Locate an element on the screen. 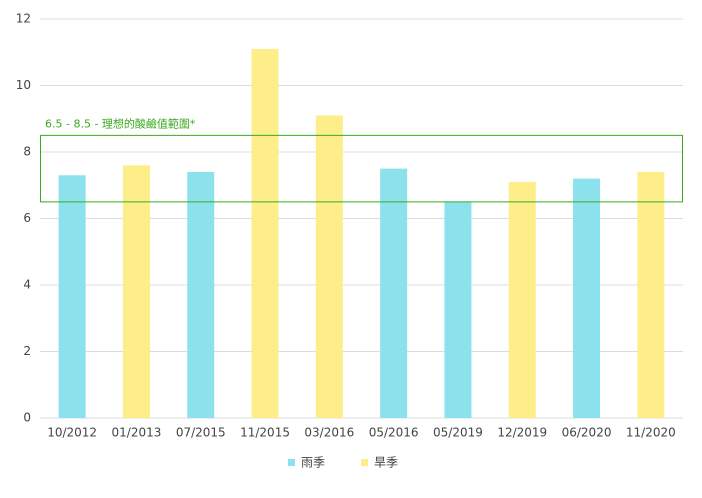 This screenshot has height=498, width=702. annotation-band is located at coordinates (361, 168).